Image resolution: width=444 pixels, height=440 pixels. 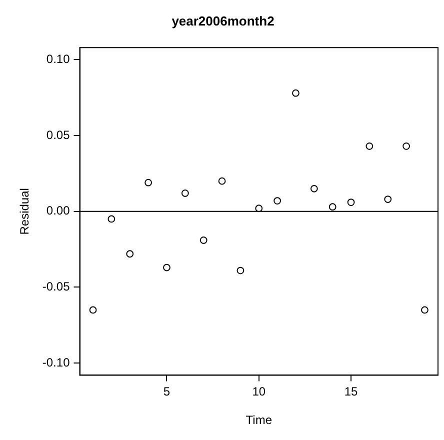 I want to click on x-tick-label: 15, so click(x=351, y=391).